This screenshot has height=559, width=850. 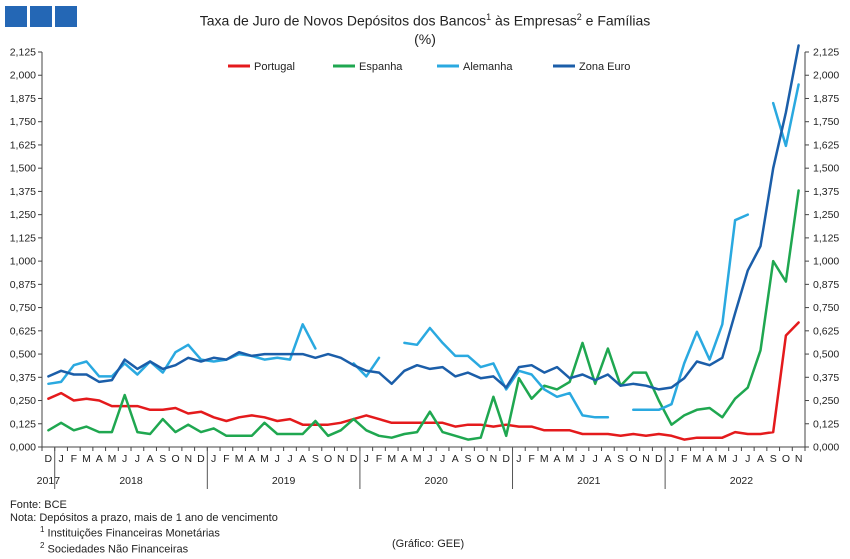 What do you see at coordinates (23, 448) in the screenshot?
I see `y-tick-label-left: 0,000` at bounding box center [23, 448].